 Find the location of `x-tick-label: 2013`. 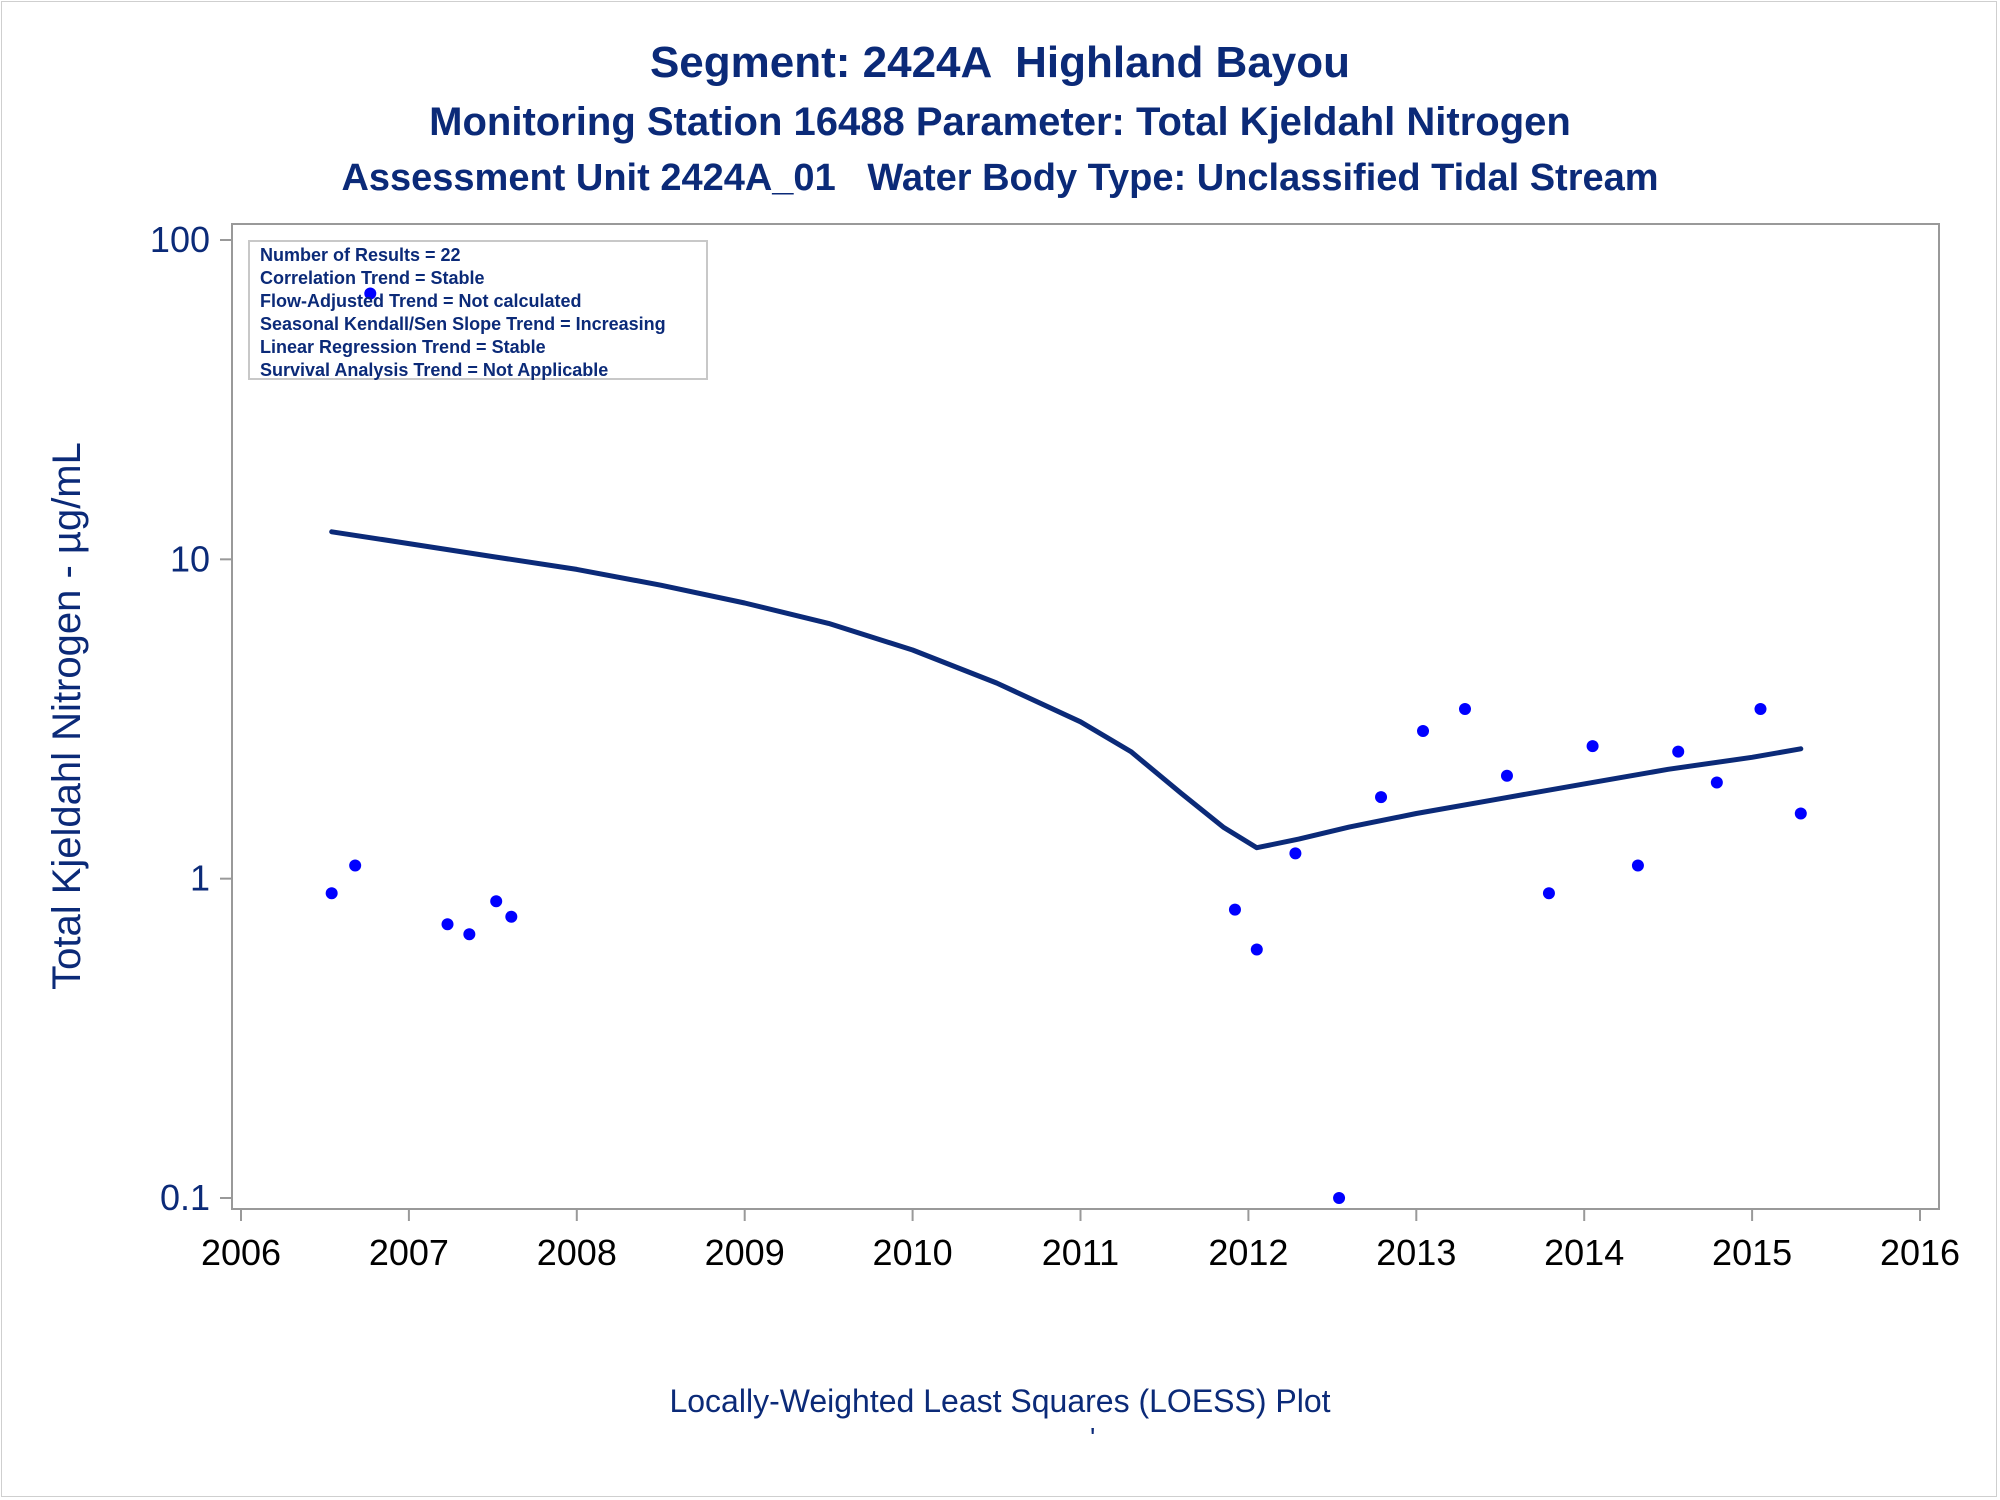

x-tick-label: 2013 is located at coordinates (1416, 1252).